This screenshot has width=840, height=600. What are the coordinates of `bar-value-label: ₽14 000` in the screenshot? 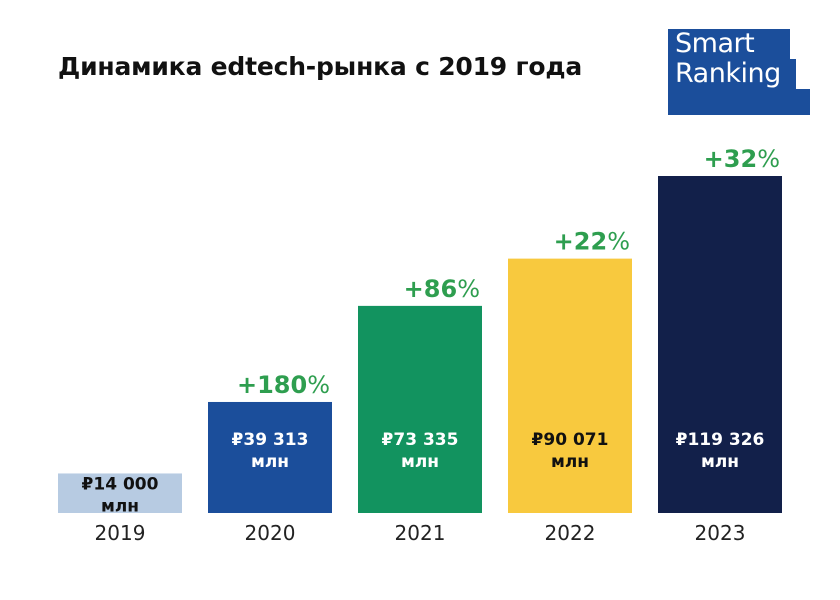 It's located at (120, 484).